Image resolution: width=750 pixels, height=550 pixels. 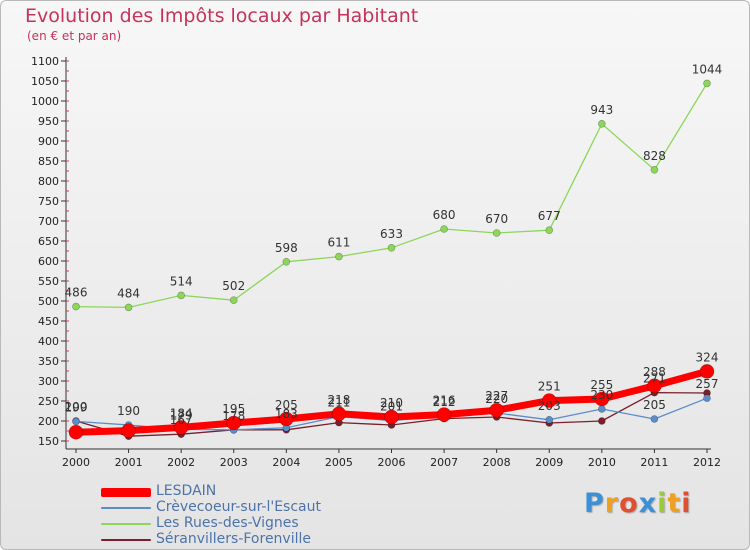 What do you see at coordinates (496, 399) in the screenshot?
I see `data-label-crevecoeur-sur-l-escaut: 220` at bounding box center [496, 399].